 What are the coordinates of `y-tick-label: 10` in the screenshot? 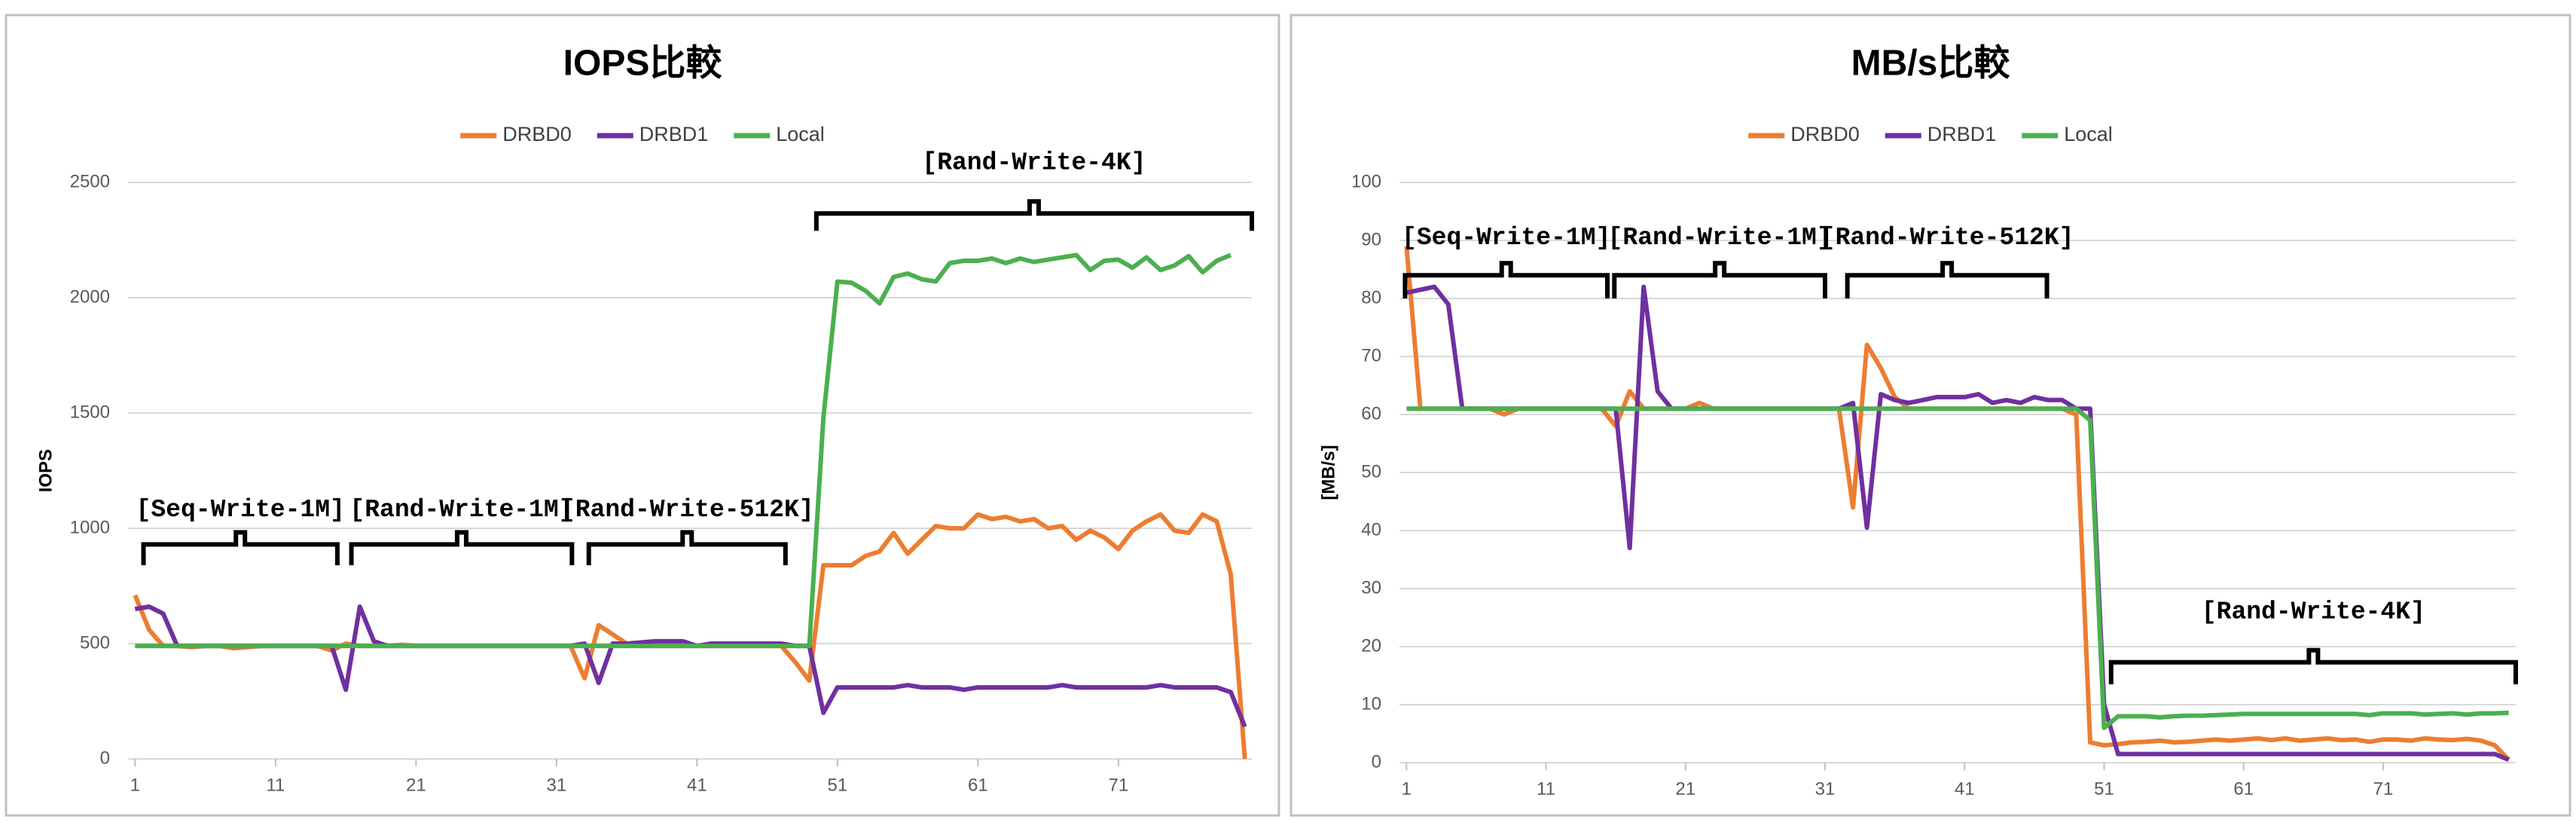 It's located at (1371, 703).